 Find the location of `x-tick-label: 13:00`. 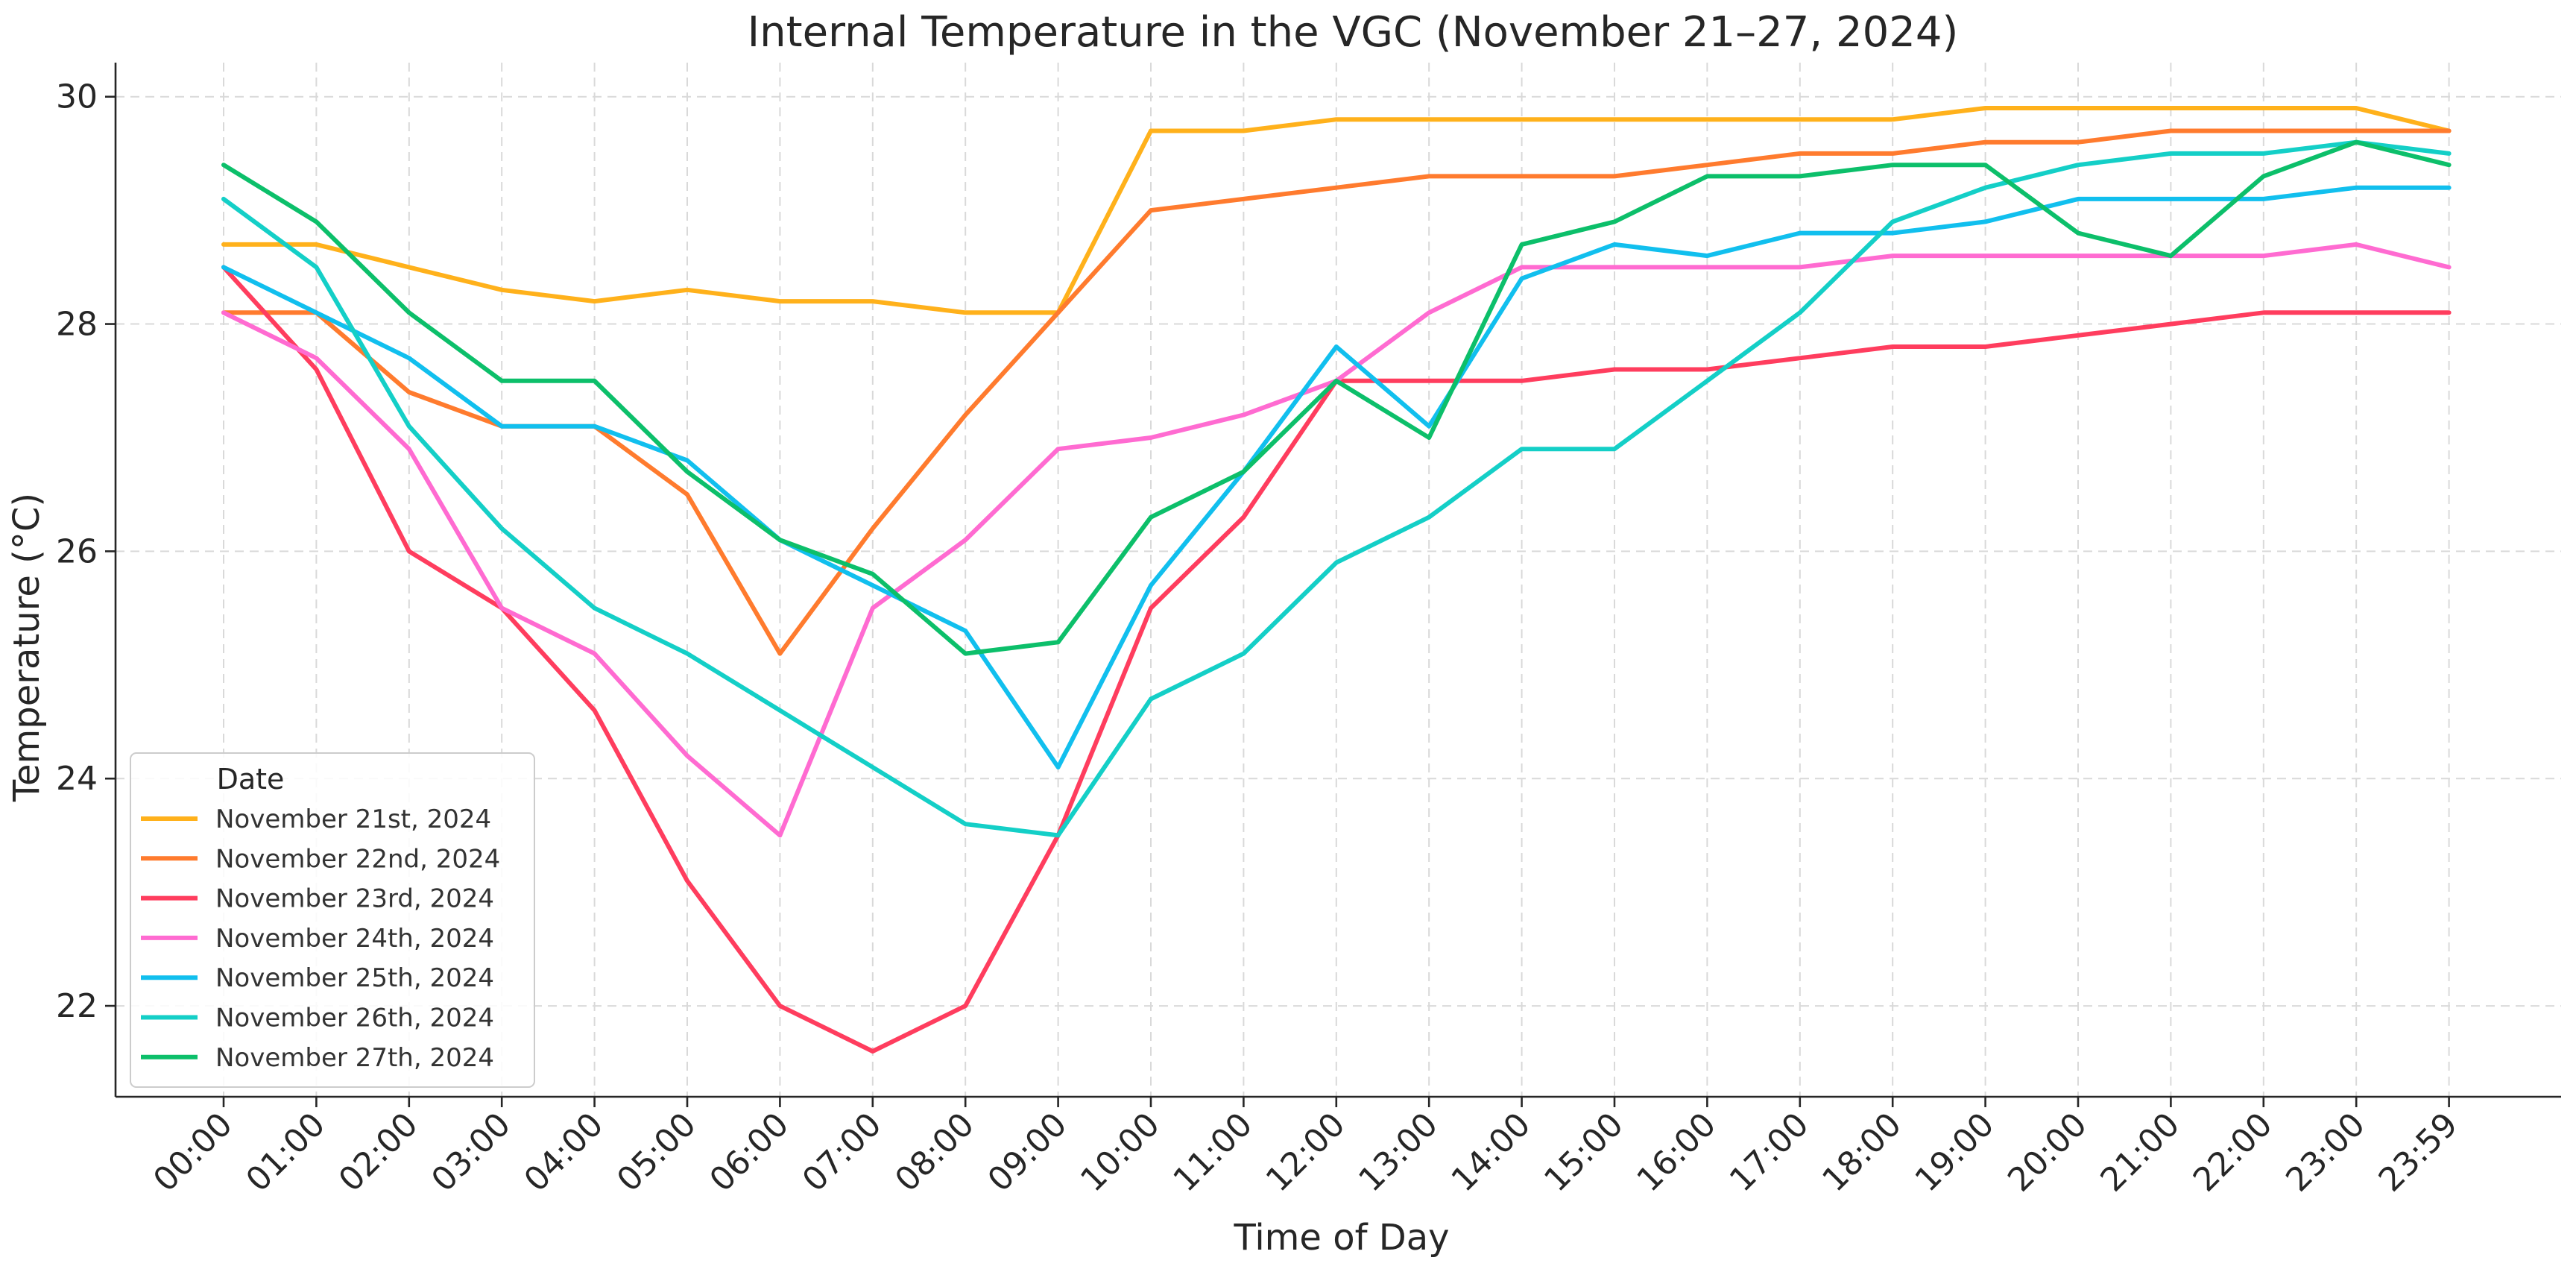

x-tick-label: 13:00 is located at coordinates (1398, 1153).